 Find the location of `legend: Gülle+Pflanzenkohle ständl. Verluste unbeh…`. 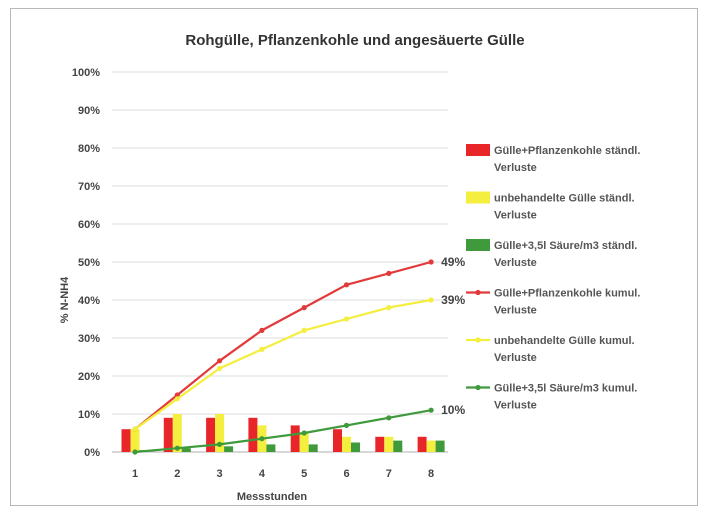

legend: Gülle+Pflanzenkohle ständl. Verluste unbeh… is located at coordinates (553, 278).